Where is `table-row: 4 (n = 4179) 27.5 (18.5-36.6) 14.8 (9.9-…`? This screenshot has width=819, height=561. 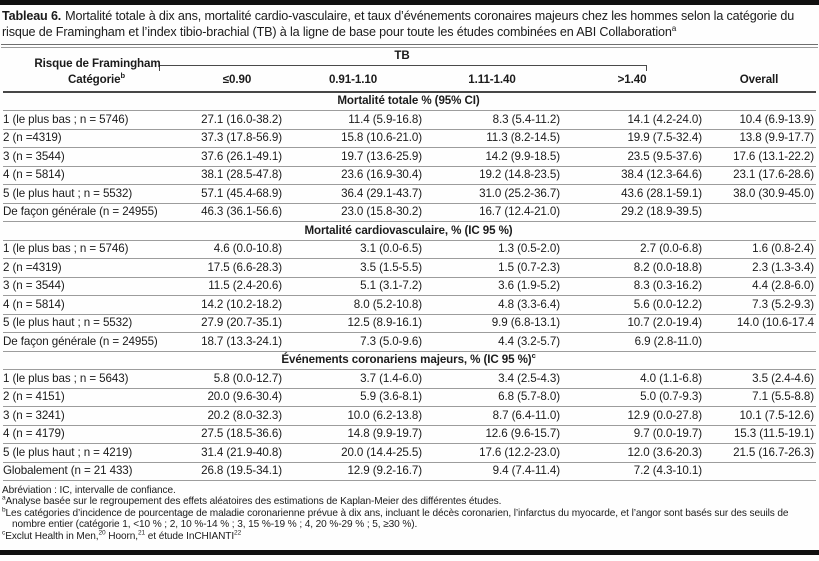 table-row: 4 (n = 4179) 27.5 (18.5-36.6) 14.8 (9.9-… is located at coordinates (409, 434).